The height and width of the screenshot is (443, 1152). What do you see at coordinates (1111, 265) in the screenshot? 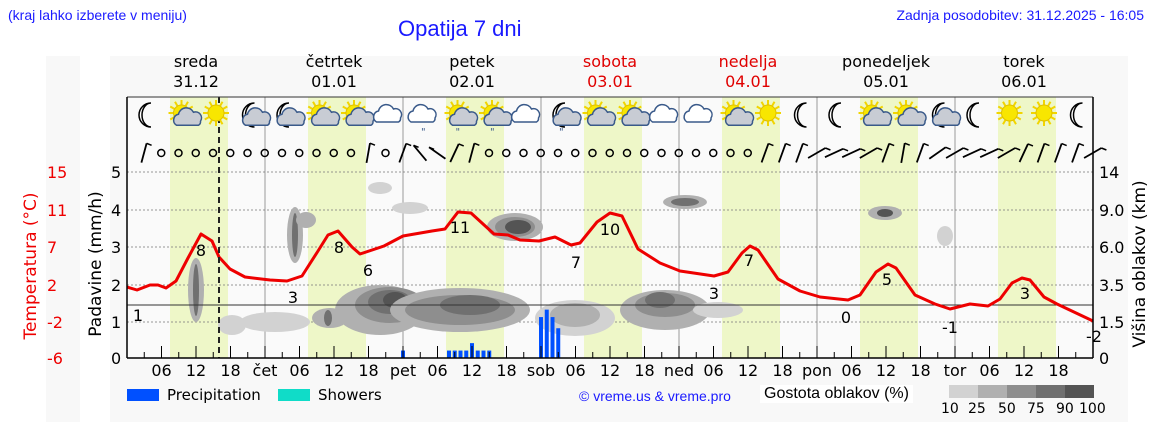
I see `cloud-axis-ticks: 14 9.0 6.0 3.5 1.5 0` at bounding box center [1111, 265].